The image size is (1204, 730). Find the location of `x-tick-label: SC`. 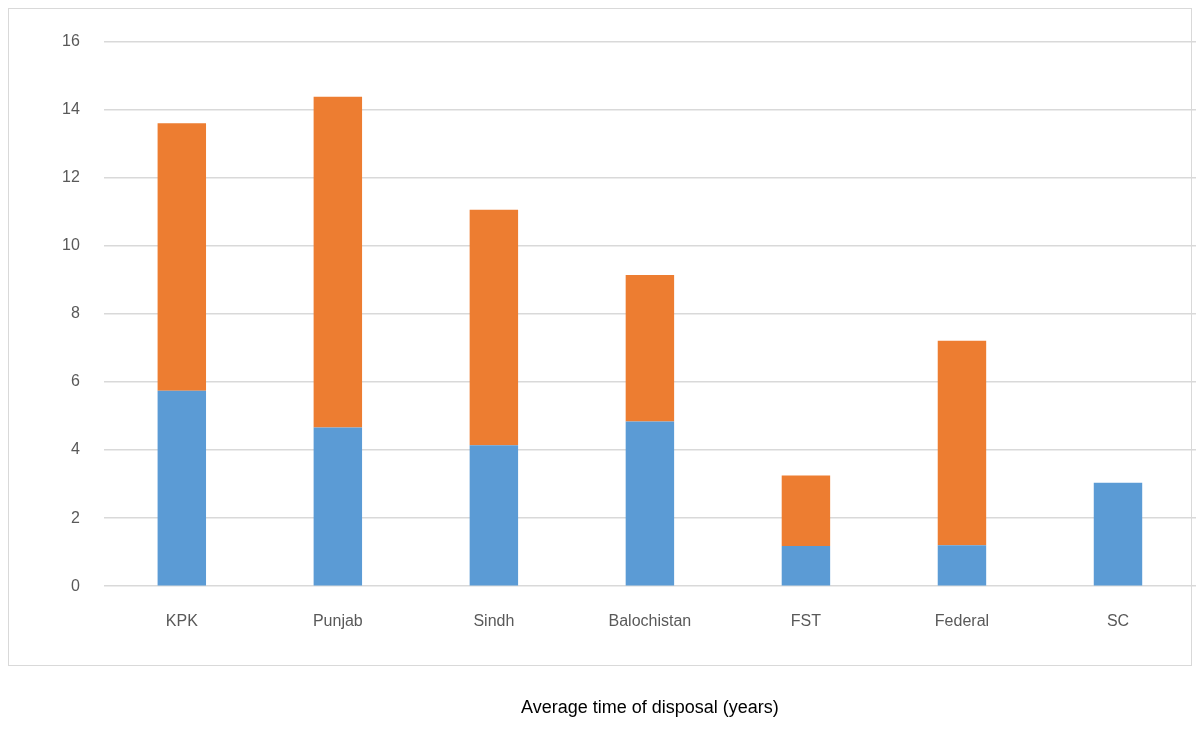

x-tick-label: SC is located at coordinates (1118, 621).